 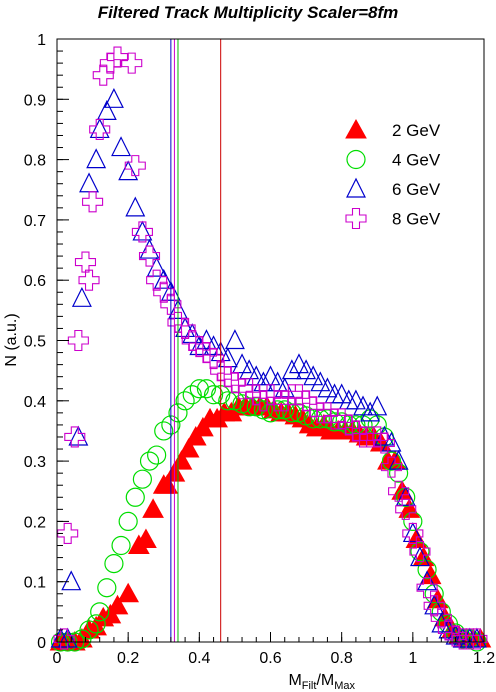 I want to click on legend-label: 8 GeV, so click(x=416, y=219).